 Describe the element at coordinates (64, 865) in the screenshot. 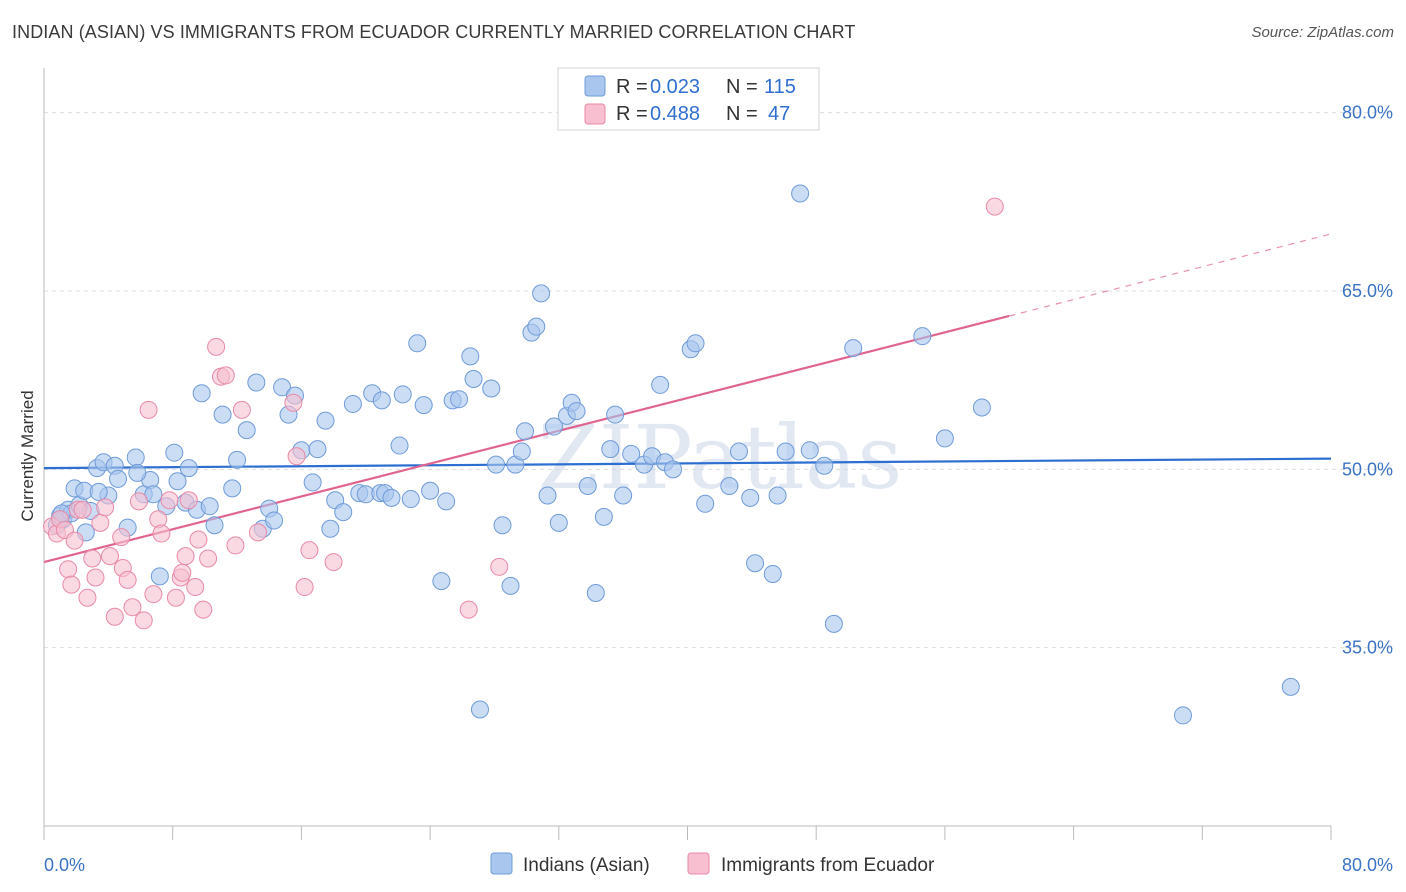

I see `x-tick-label-0: 0.0%` at that location.